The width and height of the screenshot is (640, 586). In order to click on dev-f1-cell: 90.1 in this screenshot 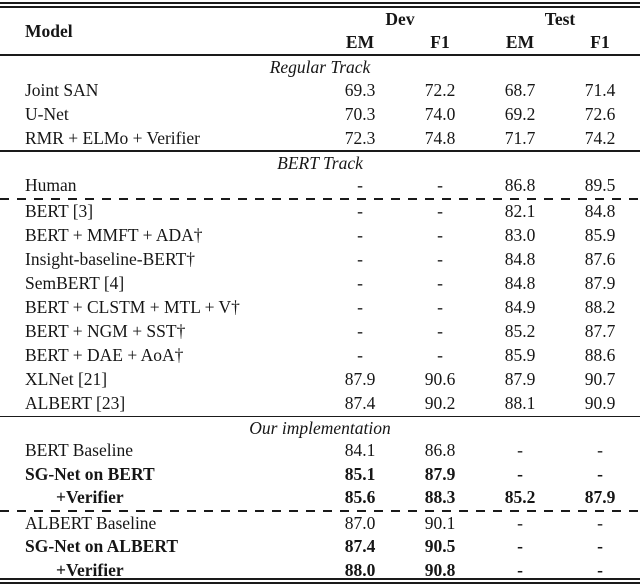, I will do `click(440, 522)`.